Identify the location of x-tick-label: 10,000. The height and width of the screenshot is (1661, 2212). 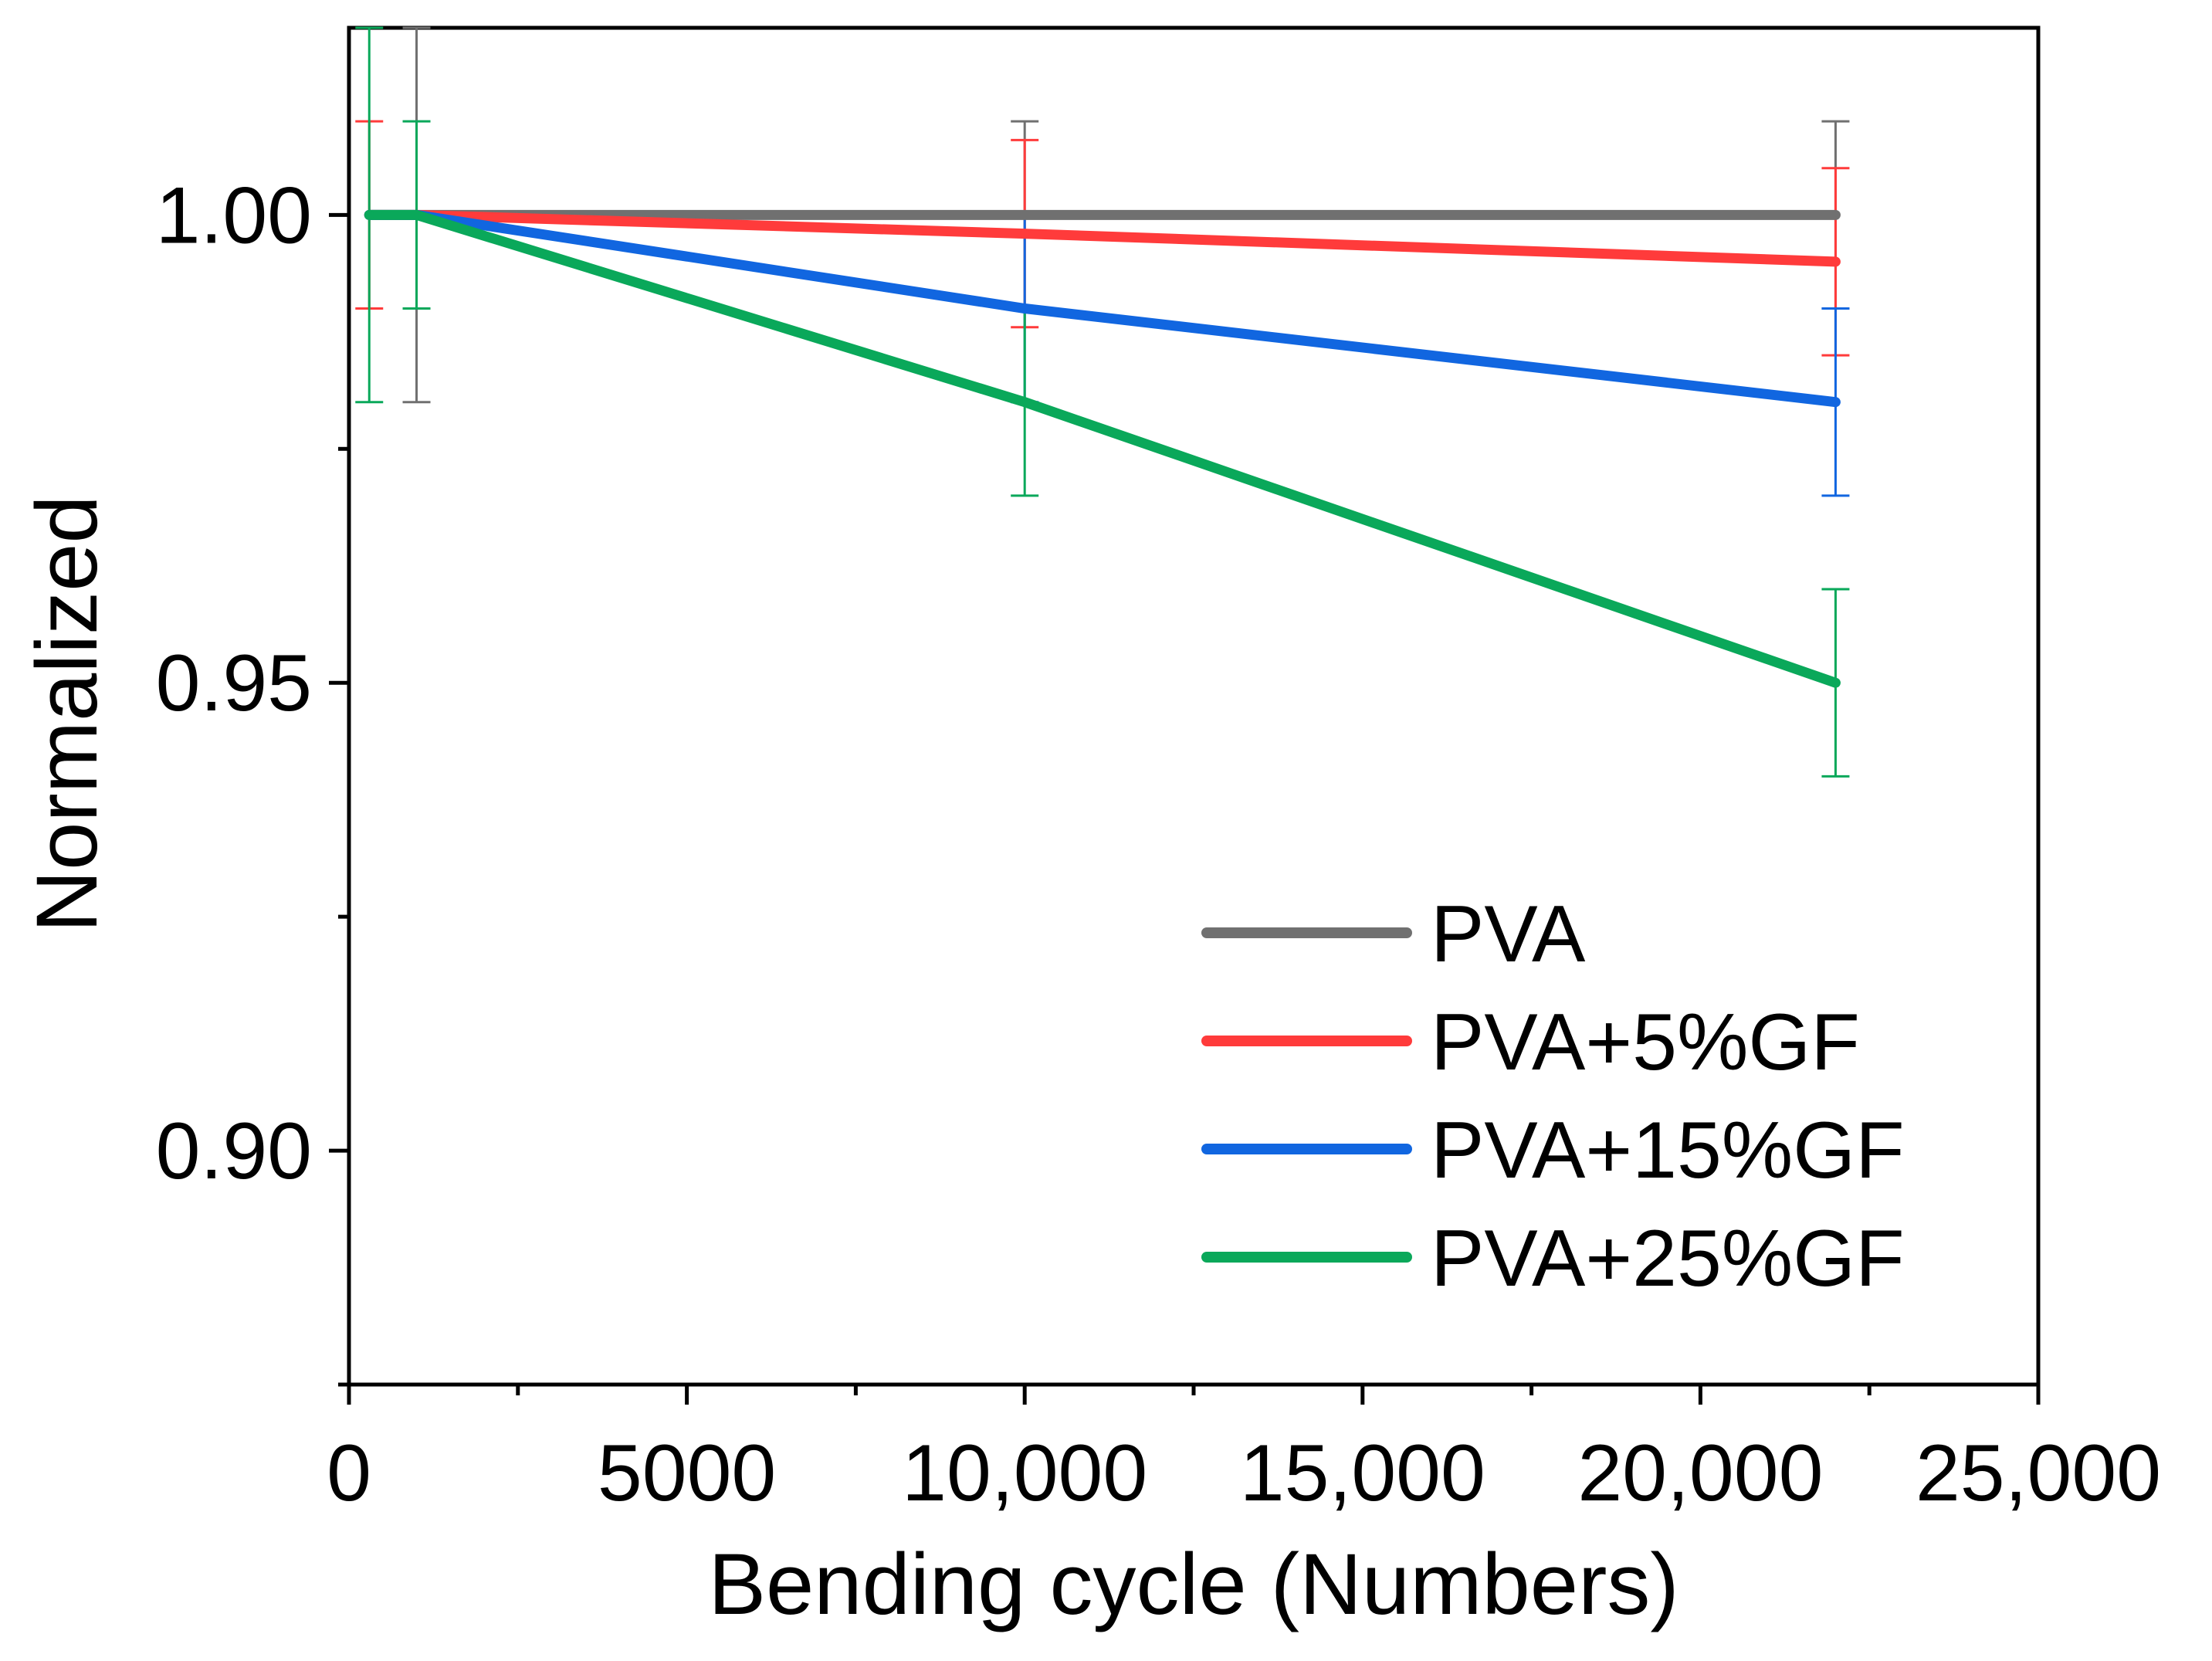
(1024, 1473).